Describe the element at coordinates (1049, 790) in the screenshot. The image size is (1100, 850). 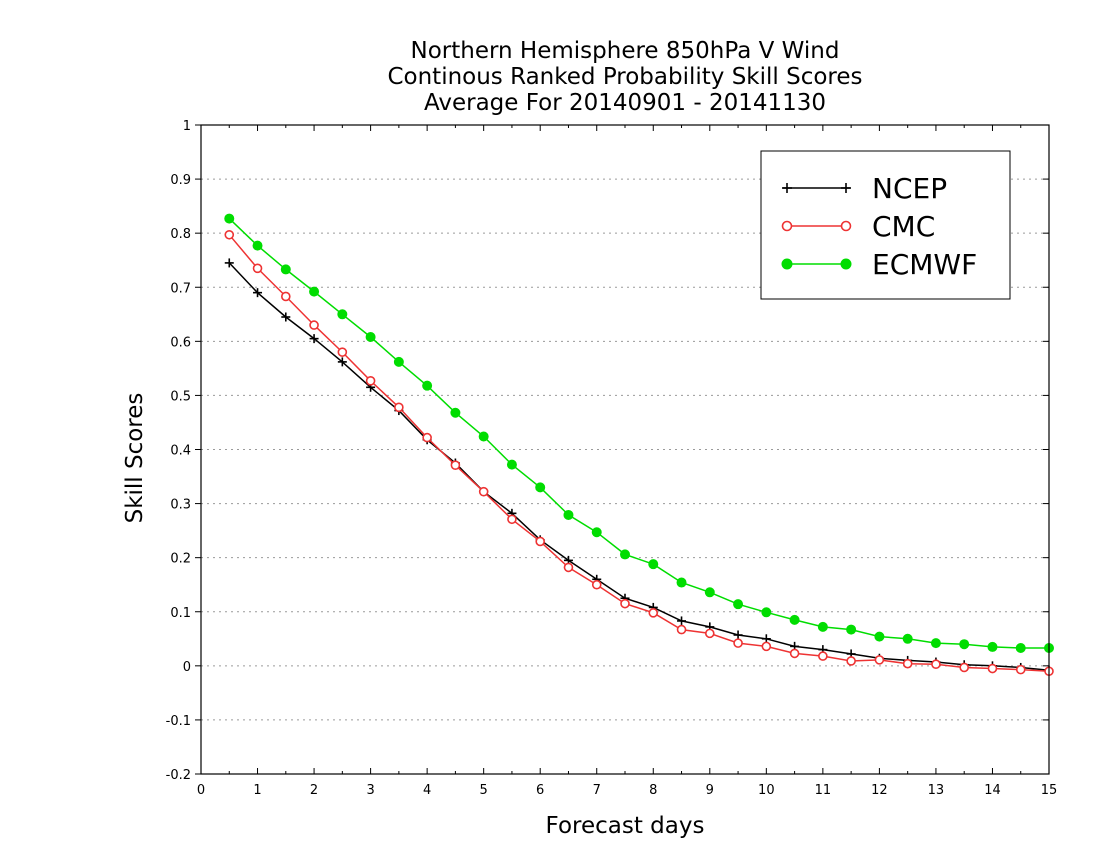
I see `x-tick-label: 15` at that location.